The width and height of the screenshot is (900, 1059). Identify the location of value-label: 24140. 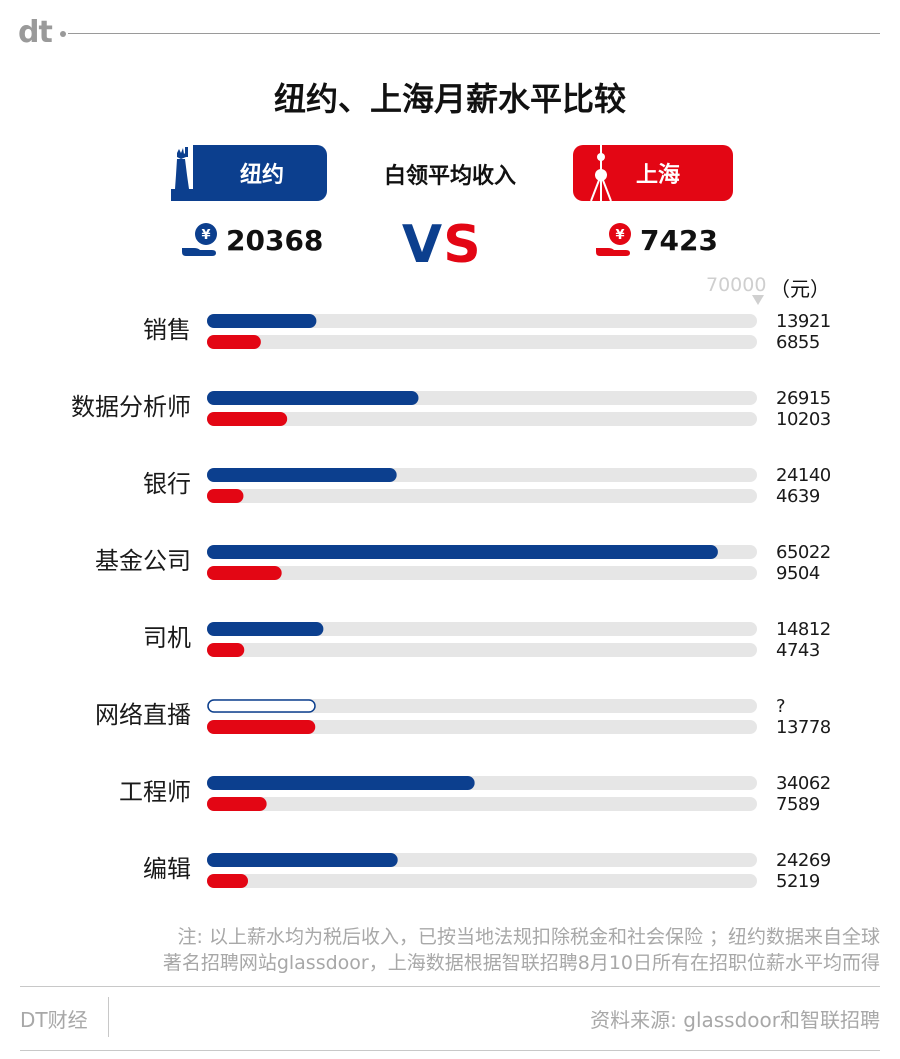
(803, 475).